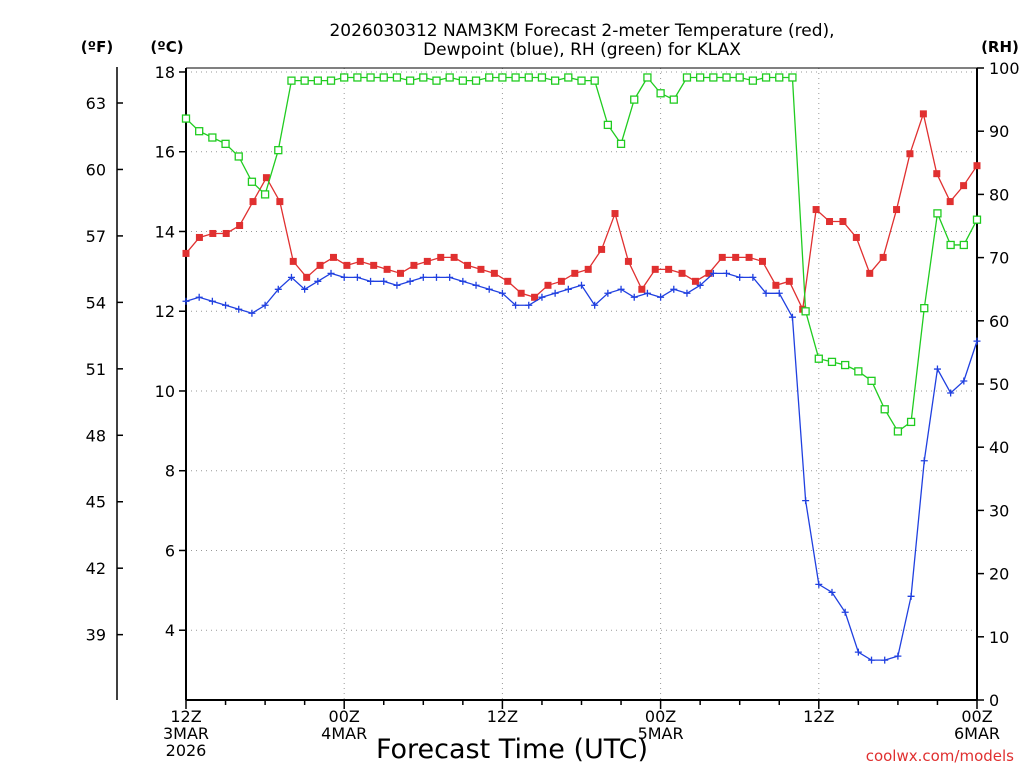 Image resolution: width=1024 pixels, height=768 pixels. What do you see at coordinates (999, 321) in the screenshot?
I see `rh-tick-label: 60` at bounding box center [999, 321].